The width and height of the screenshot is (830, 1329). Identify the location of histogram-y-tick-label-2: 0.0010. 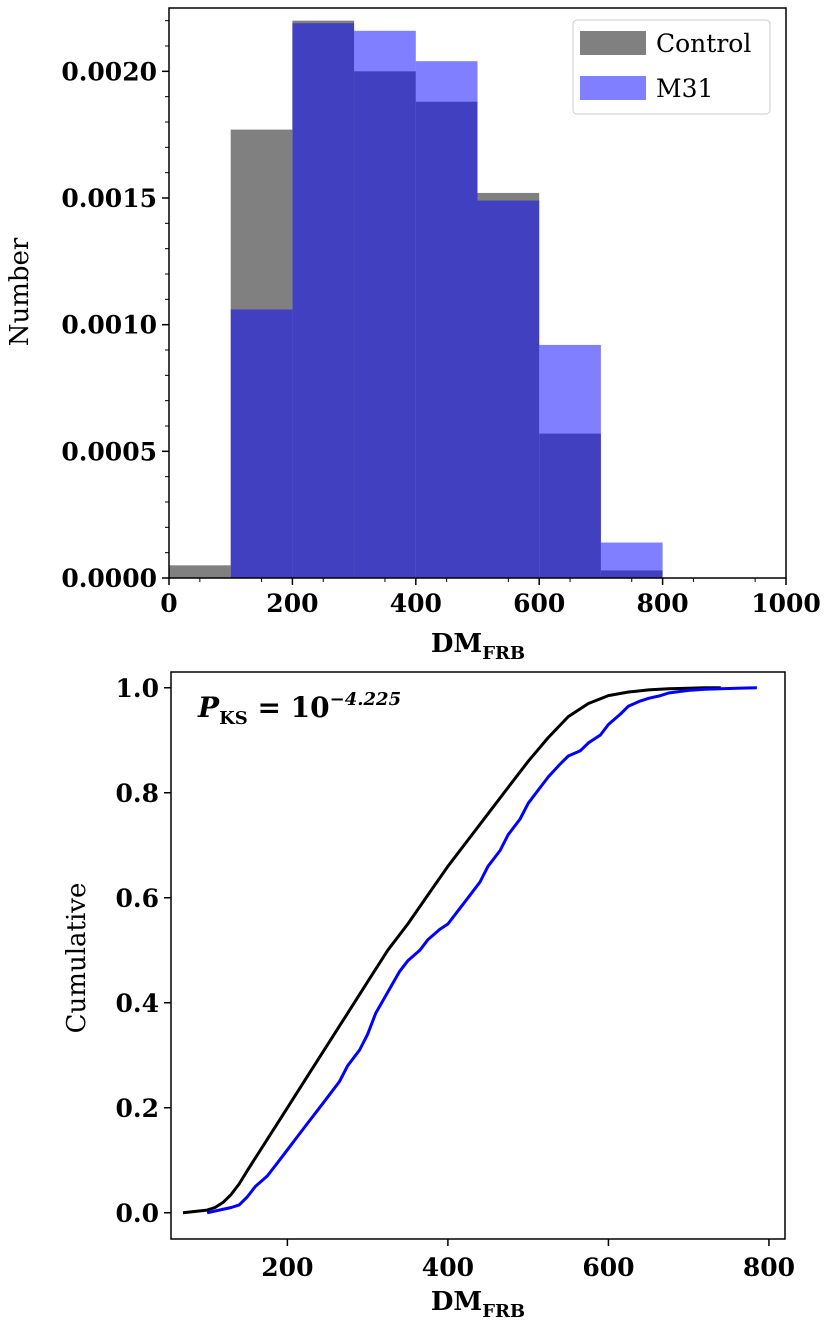
(109, 325).